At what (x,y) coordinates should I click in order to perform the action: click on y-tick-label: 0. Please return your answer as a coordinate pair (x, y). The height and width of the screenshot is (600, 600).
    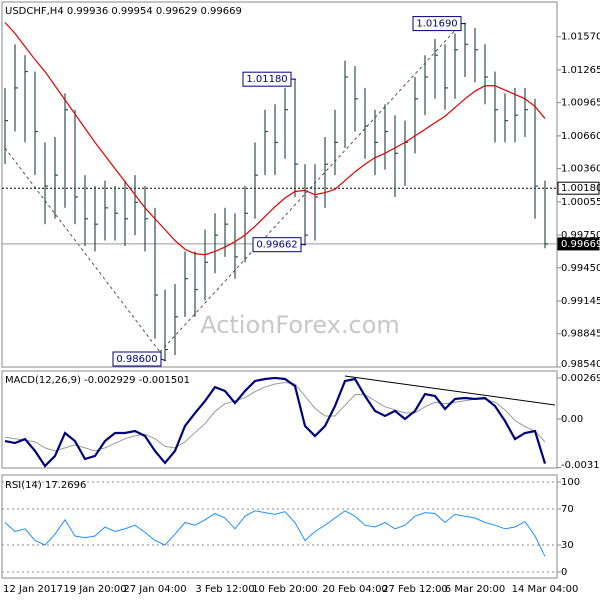
    Looking at the image, I should click on (564, 572).